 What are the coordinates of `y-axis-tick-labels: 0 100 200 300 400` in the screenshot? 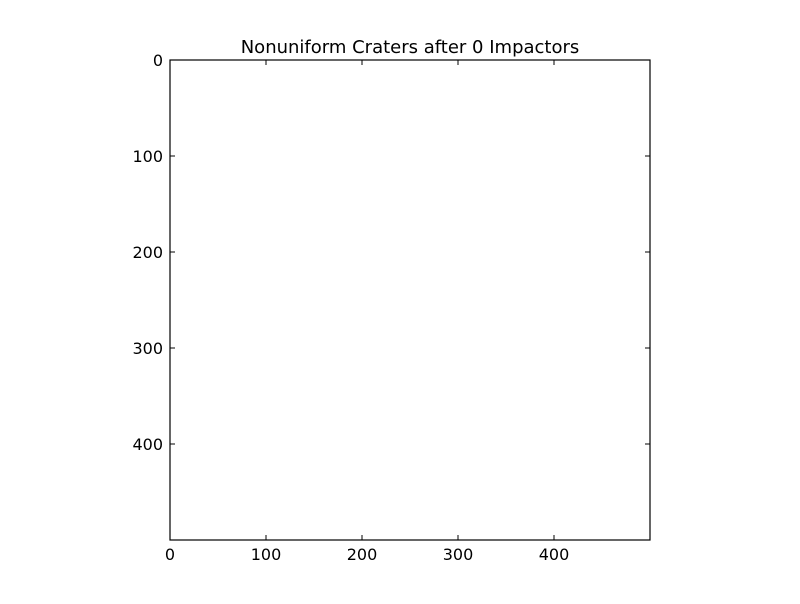 It's located at (147, 252).